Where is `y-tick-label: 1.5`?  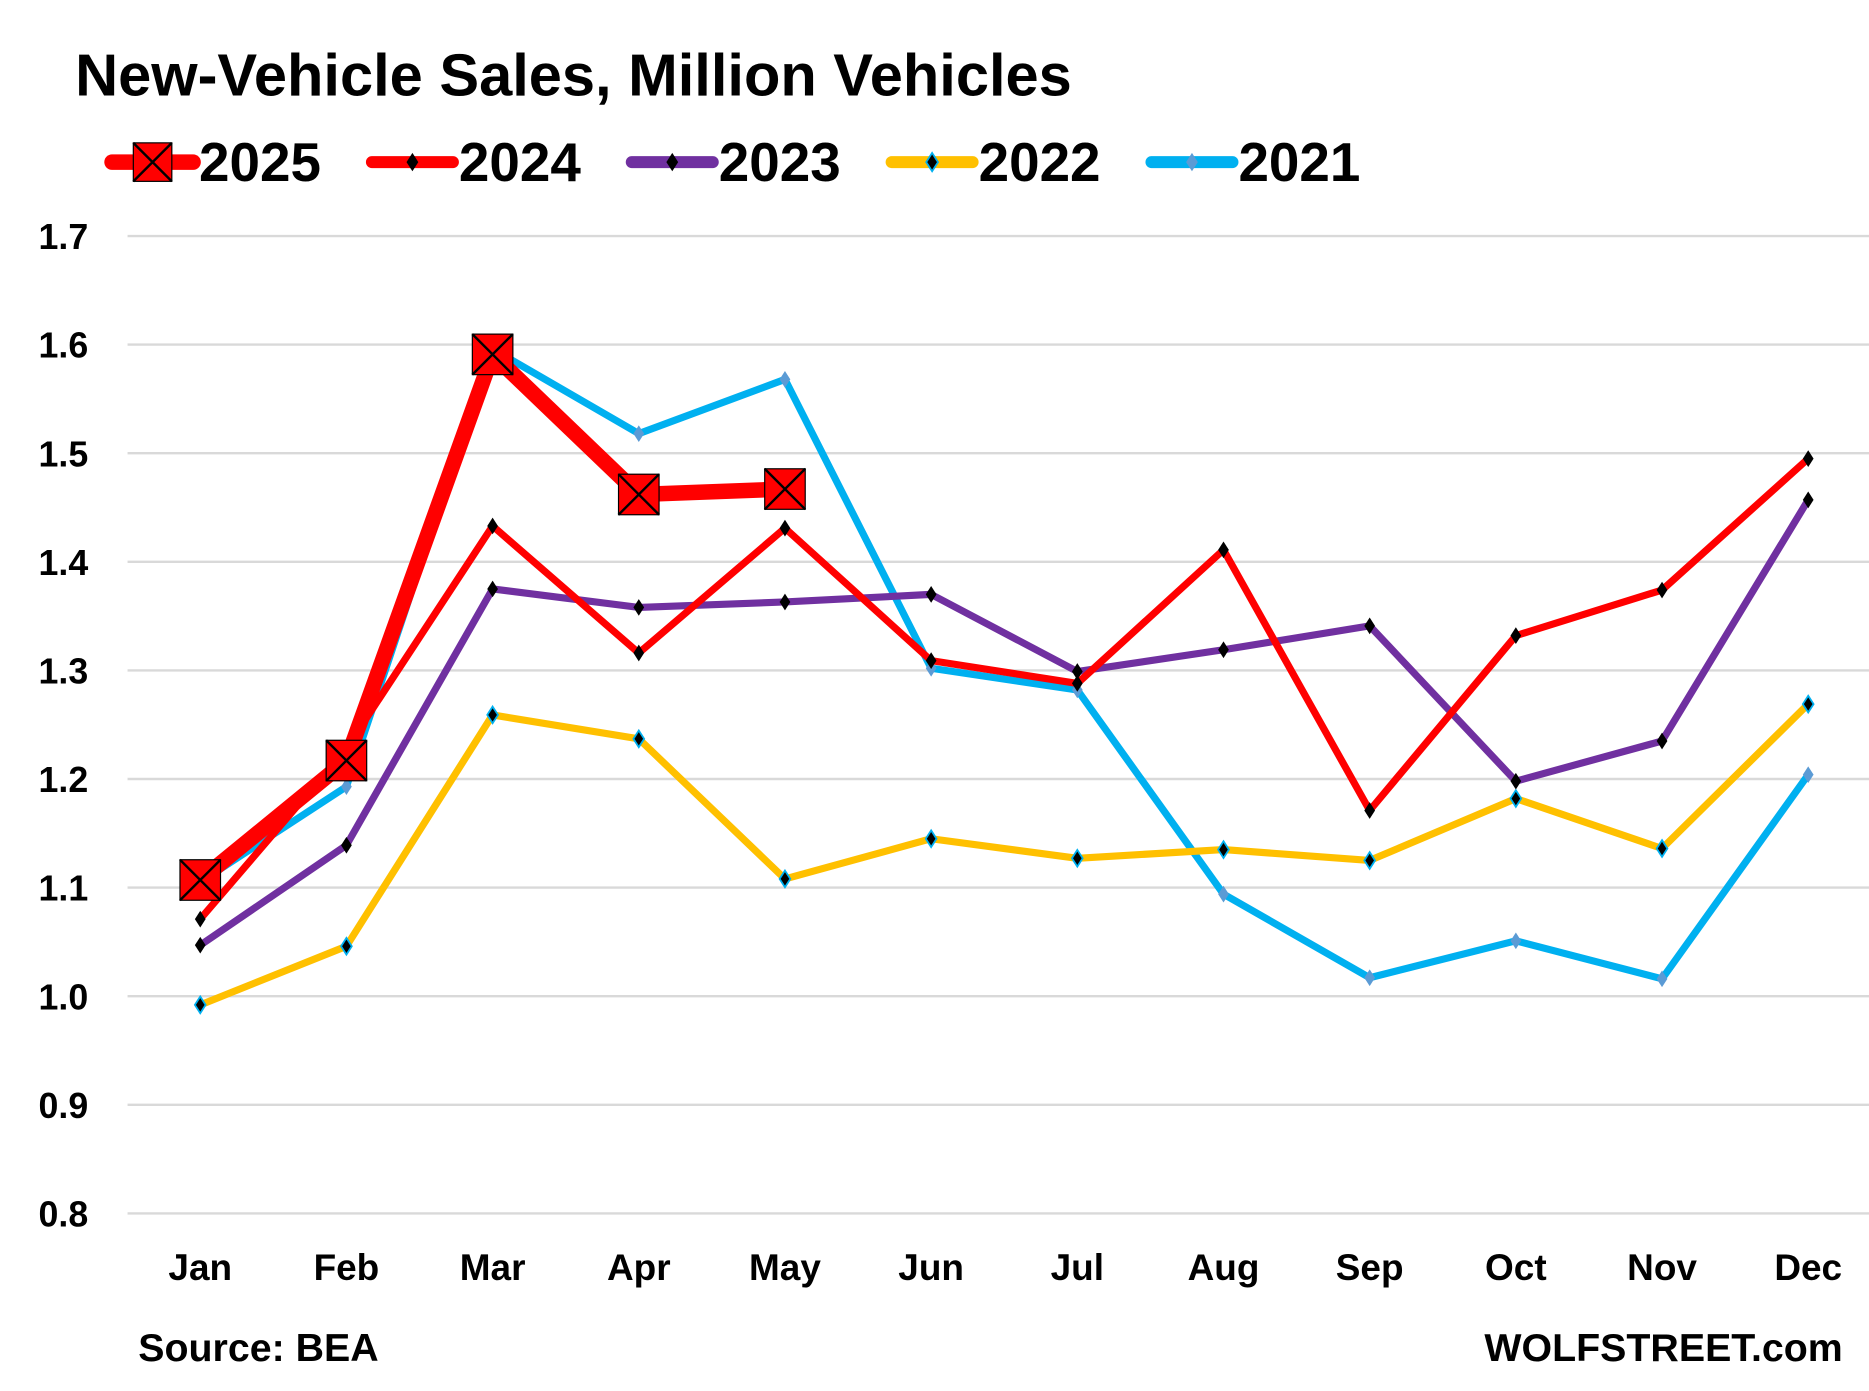 y-tick-label: 1.5 is located at coordinates (64, 454).